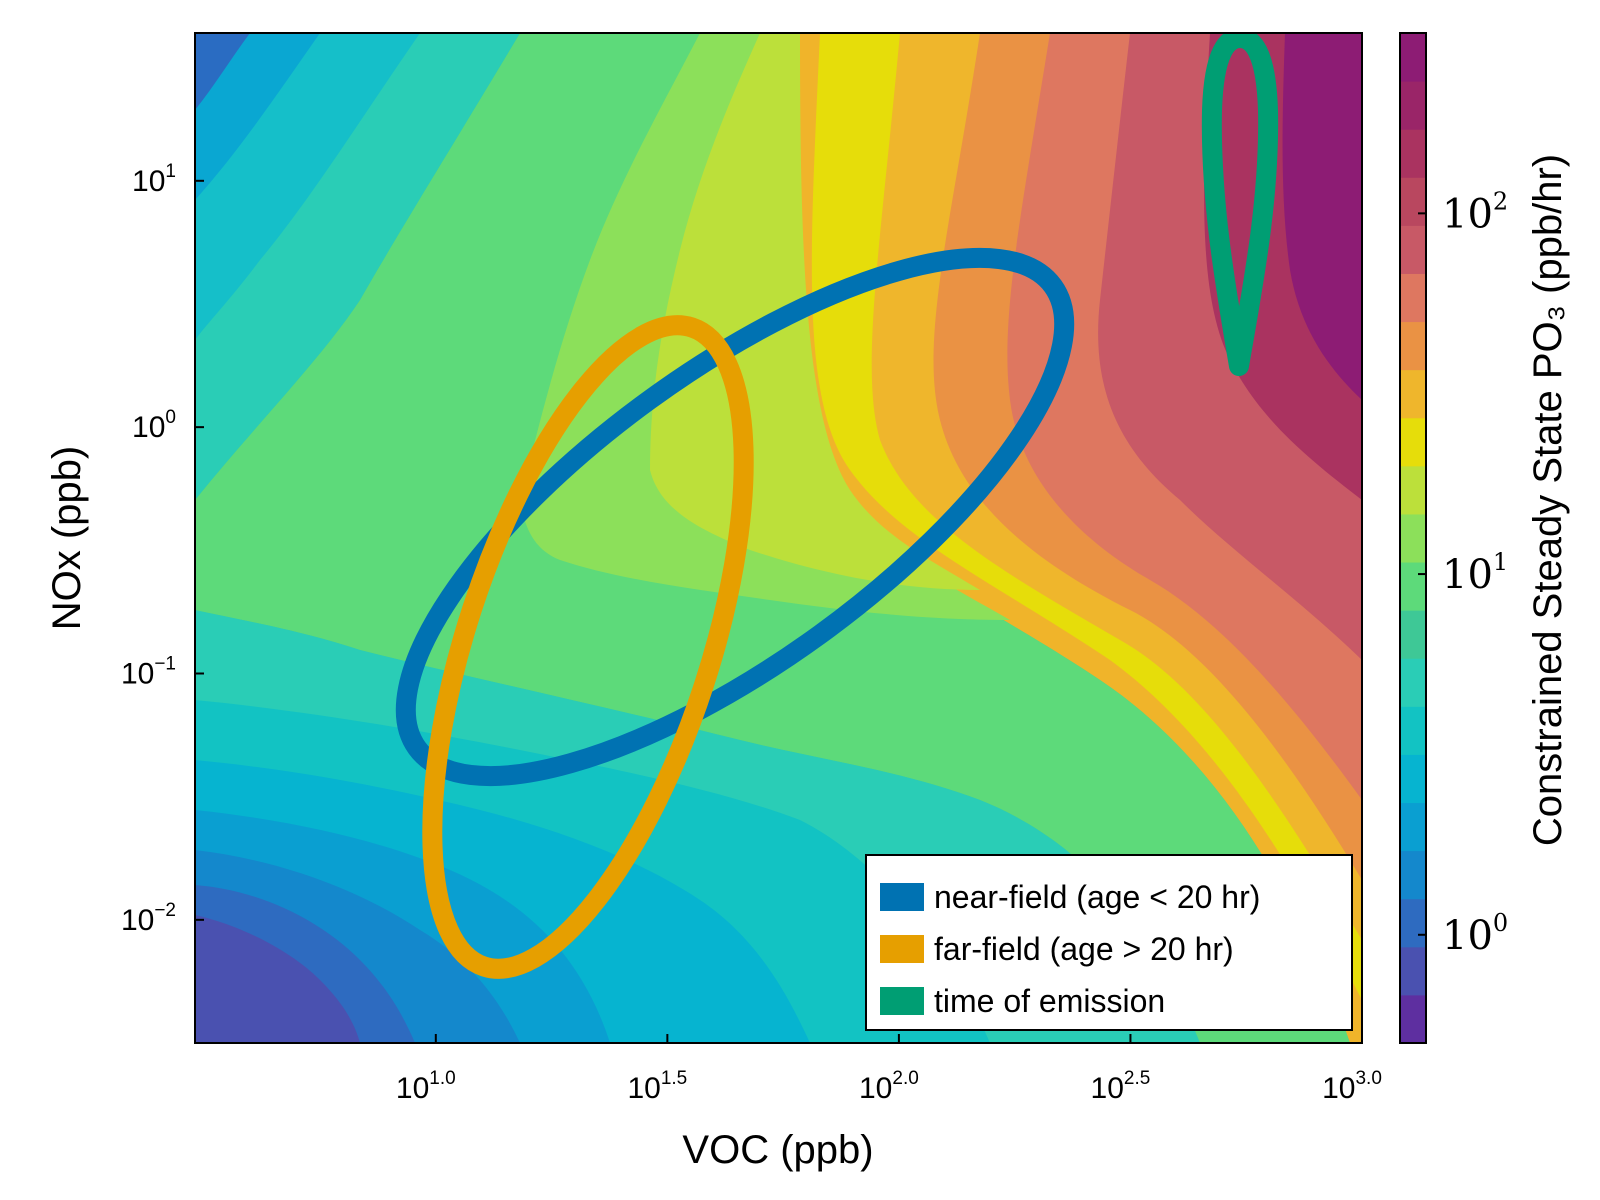  I want to click on colorbar-bands, so click(1413, 538).